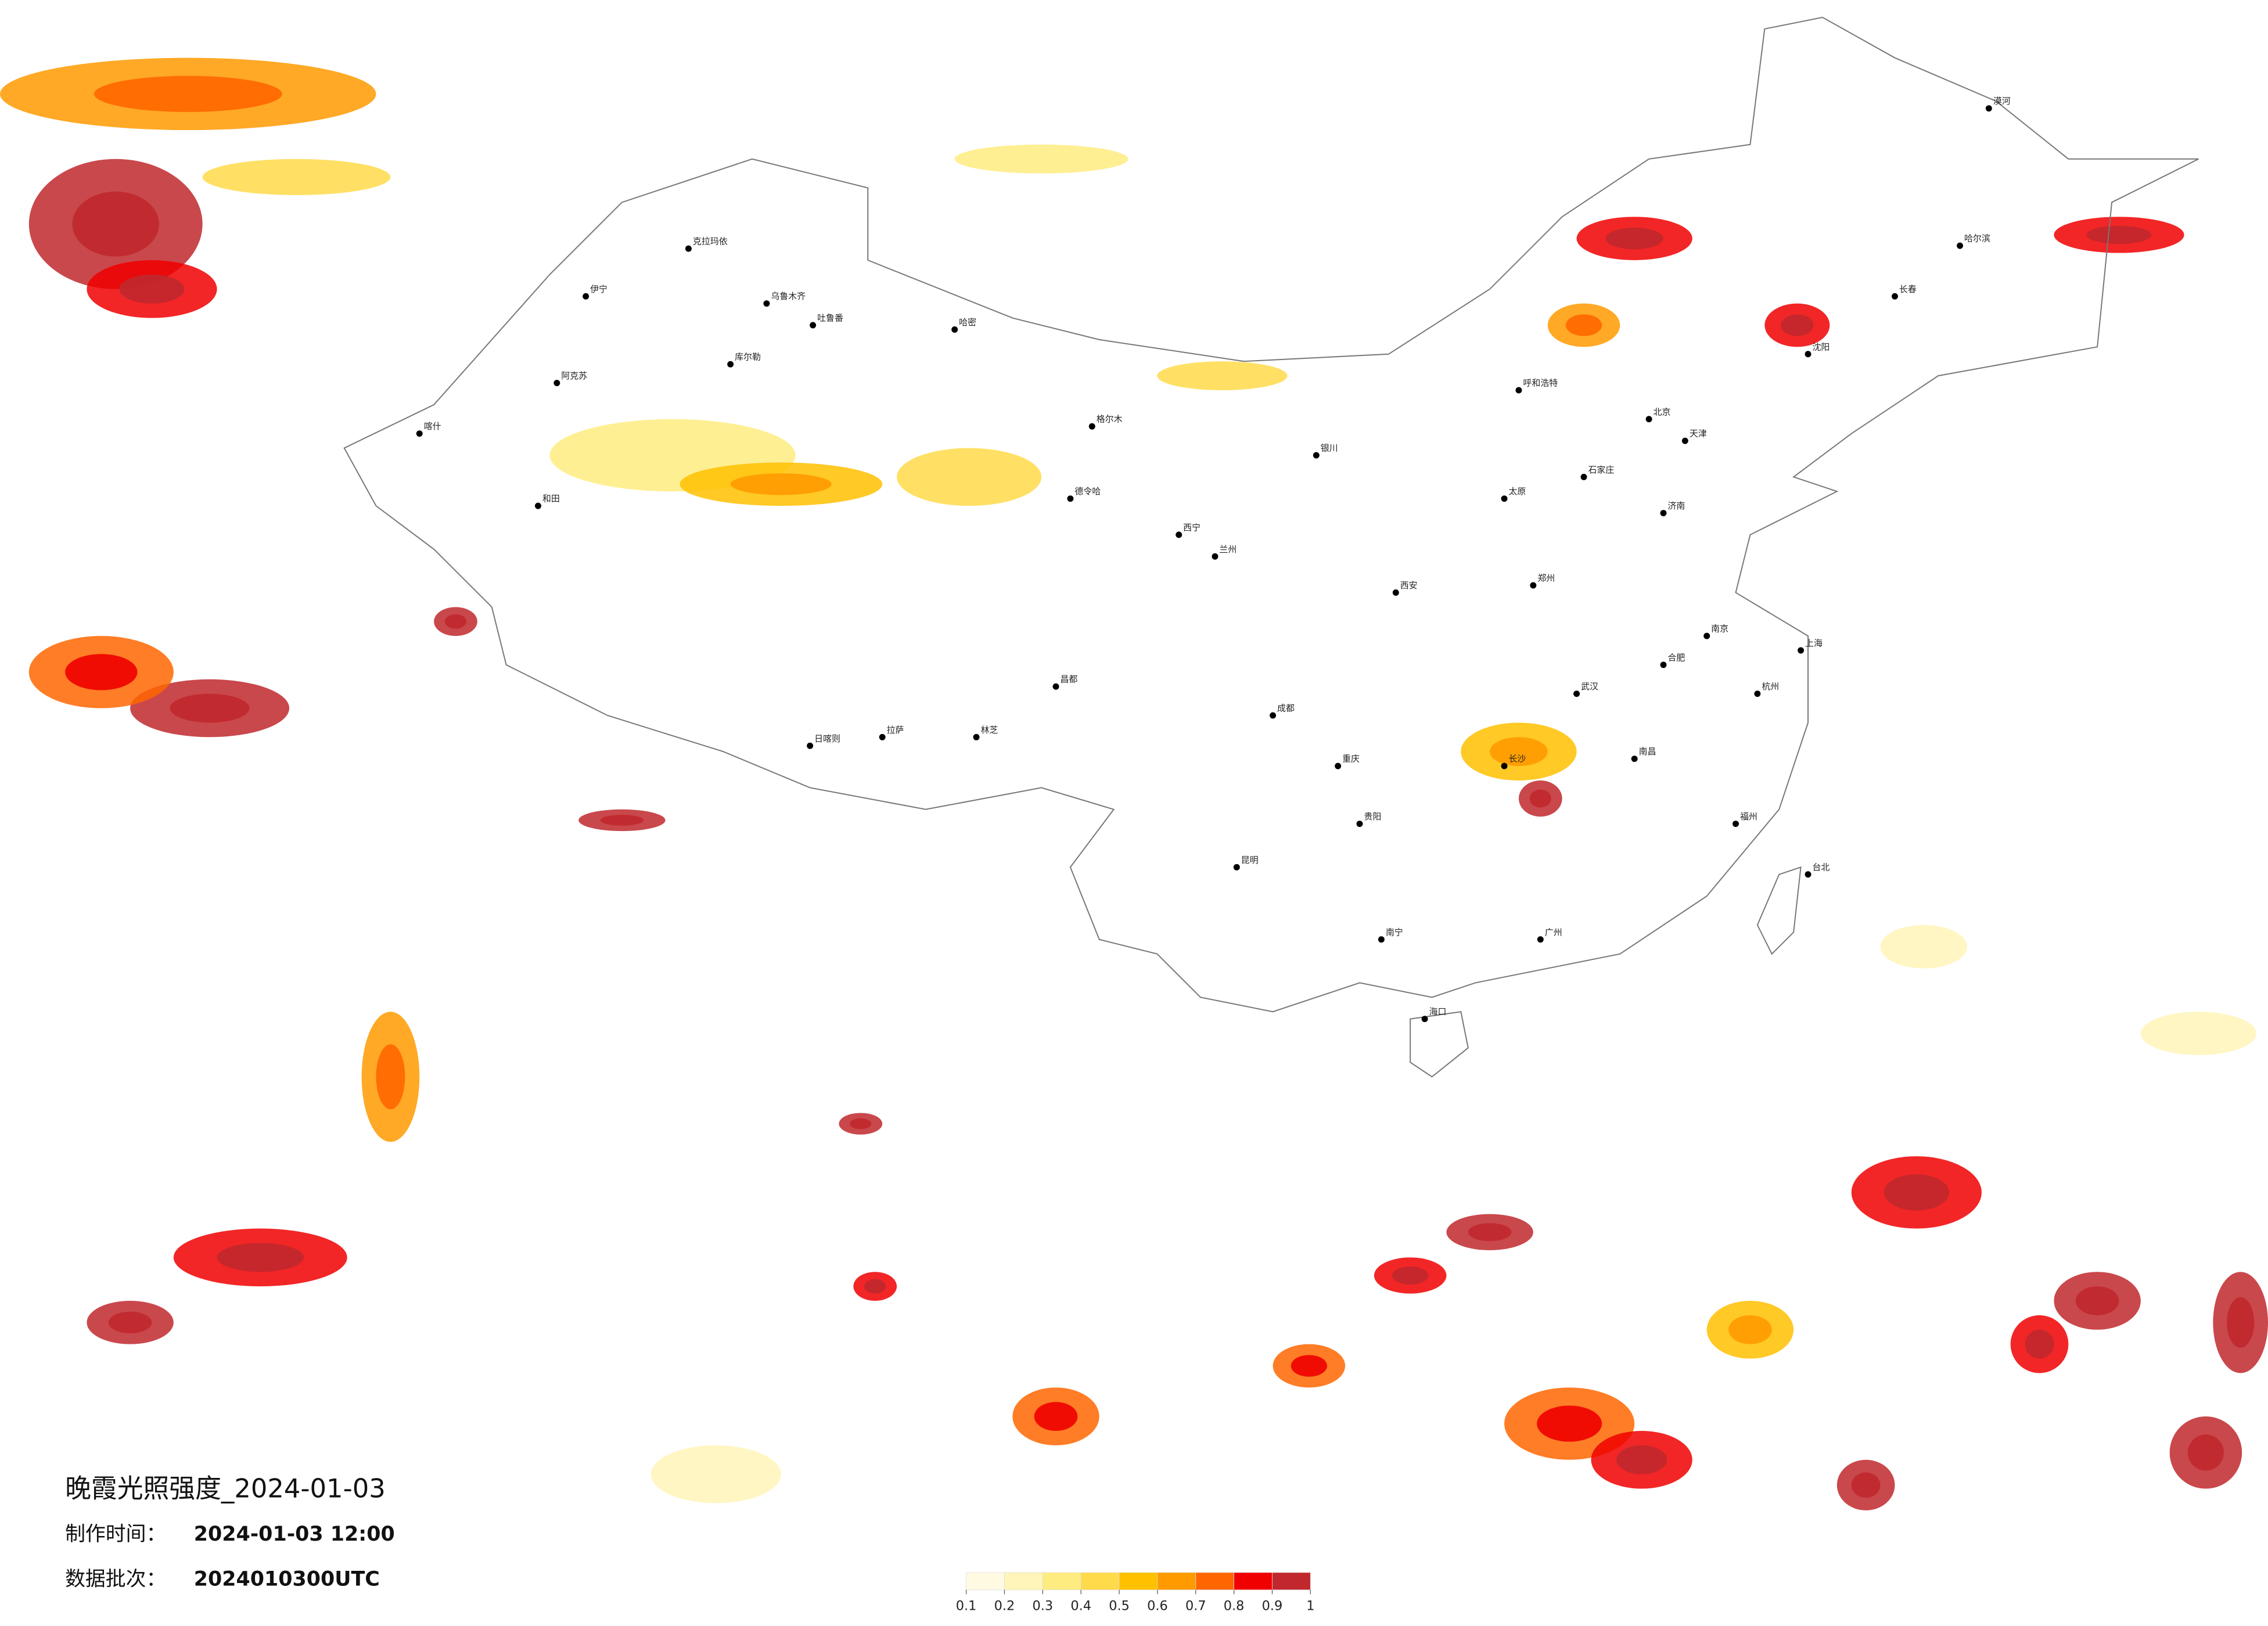 This screenshot has height=1626, width=2268. Describe the element at coordinates (1351, 759) in the screenshot. I see `city-name: 重庆` at that location.